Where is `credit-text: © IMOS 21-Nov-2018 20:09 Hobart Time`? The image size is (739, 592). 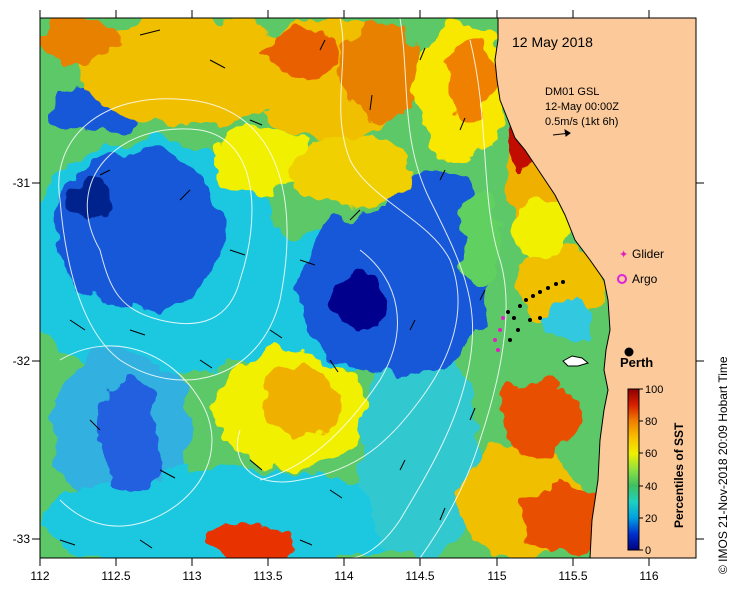
credit-text: © IMOS 21-Nov-2018 20:09 Hobart Time is located at coordinates (723, 465).